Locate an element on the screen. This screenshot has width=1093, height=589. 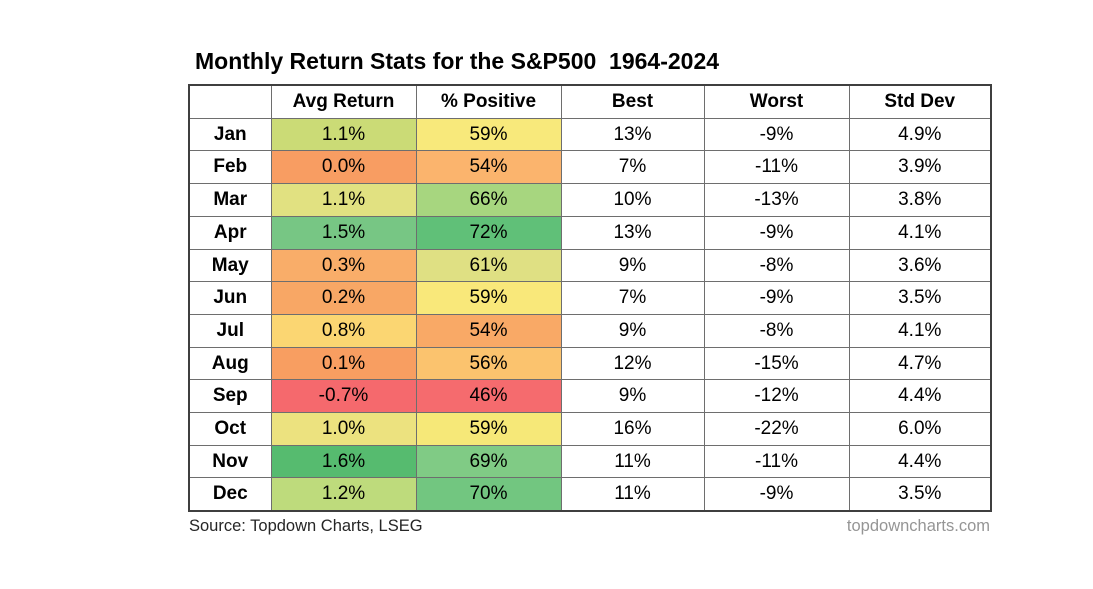
std-dev-cell: 3.9% is located at coordinates (920, 167).